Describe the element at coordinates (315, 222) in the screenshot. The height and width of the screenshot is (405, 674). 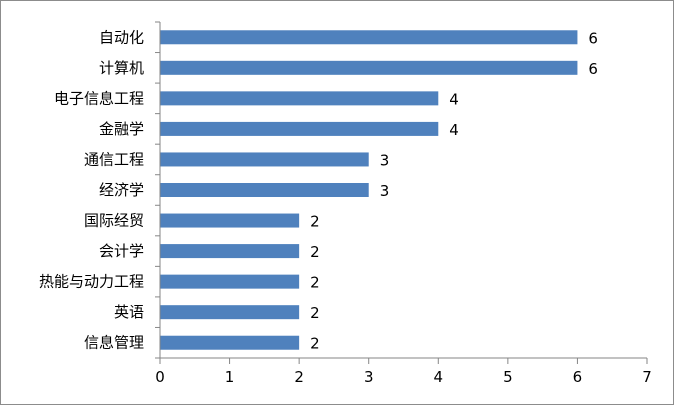
I see `data-label-6: 2` at that location.